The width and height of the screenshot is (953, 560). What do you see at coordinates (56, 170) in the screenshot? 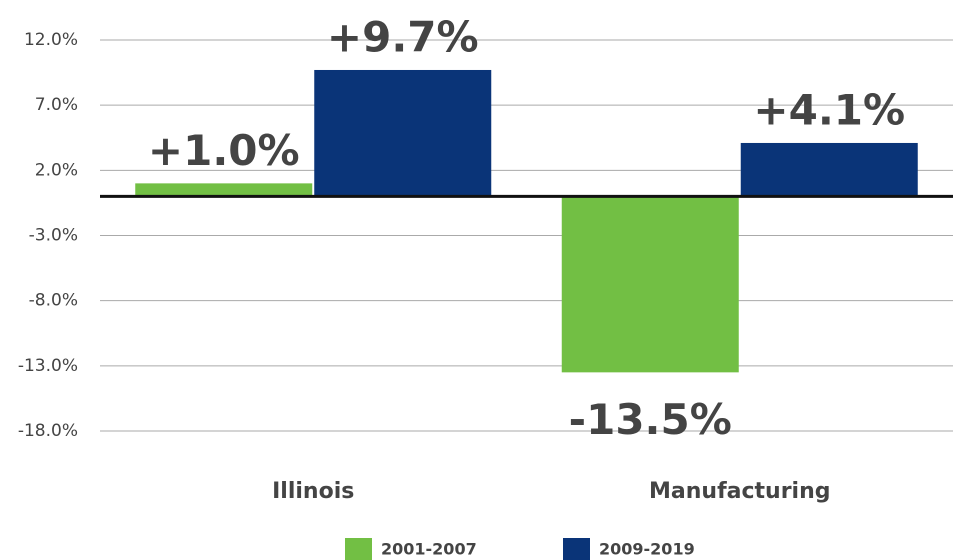
I see `y-tick-label: 2.0%` at bounding box center [56, 170].